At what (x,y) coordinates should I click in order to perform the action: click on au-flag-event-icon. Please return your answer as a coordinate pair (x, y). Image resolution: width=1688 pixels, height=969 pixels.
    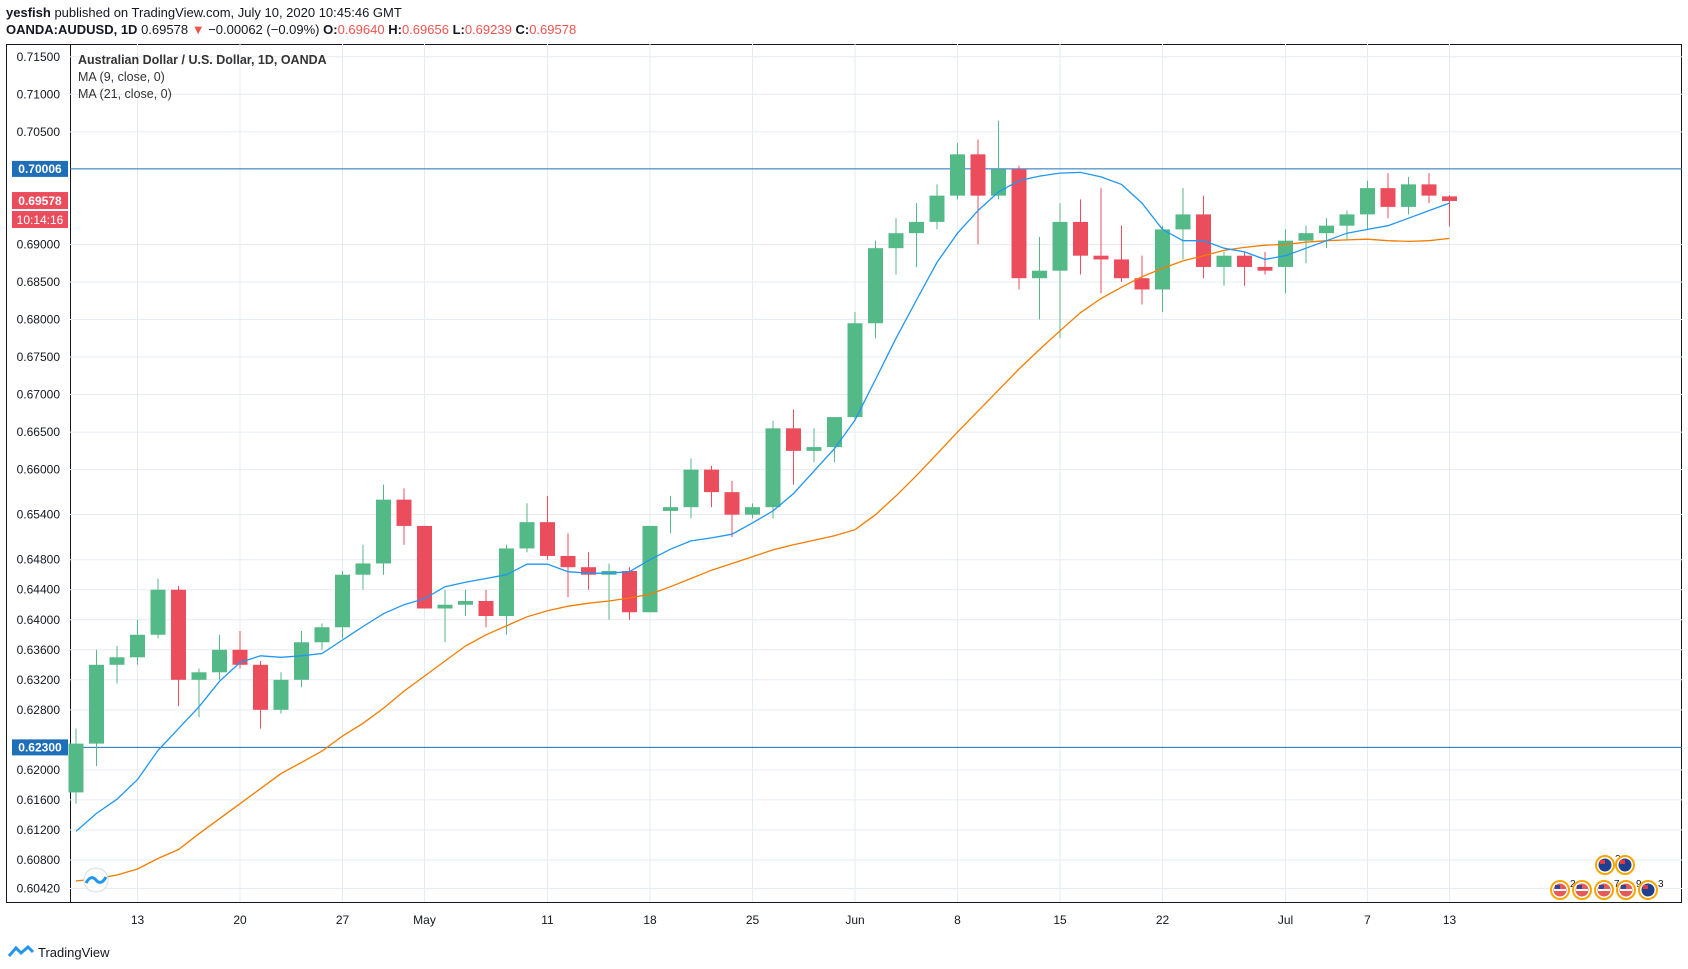
    Looking at the image, I should click on (1625, 865).